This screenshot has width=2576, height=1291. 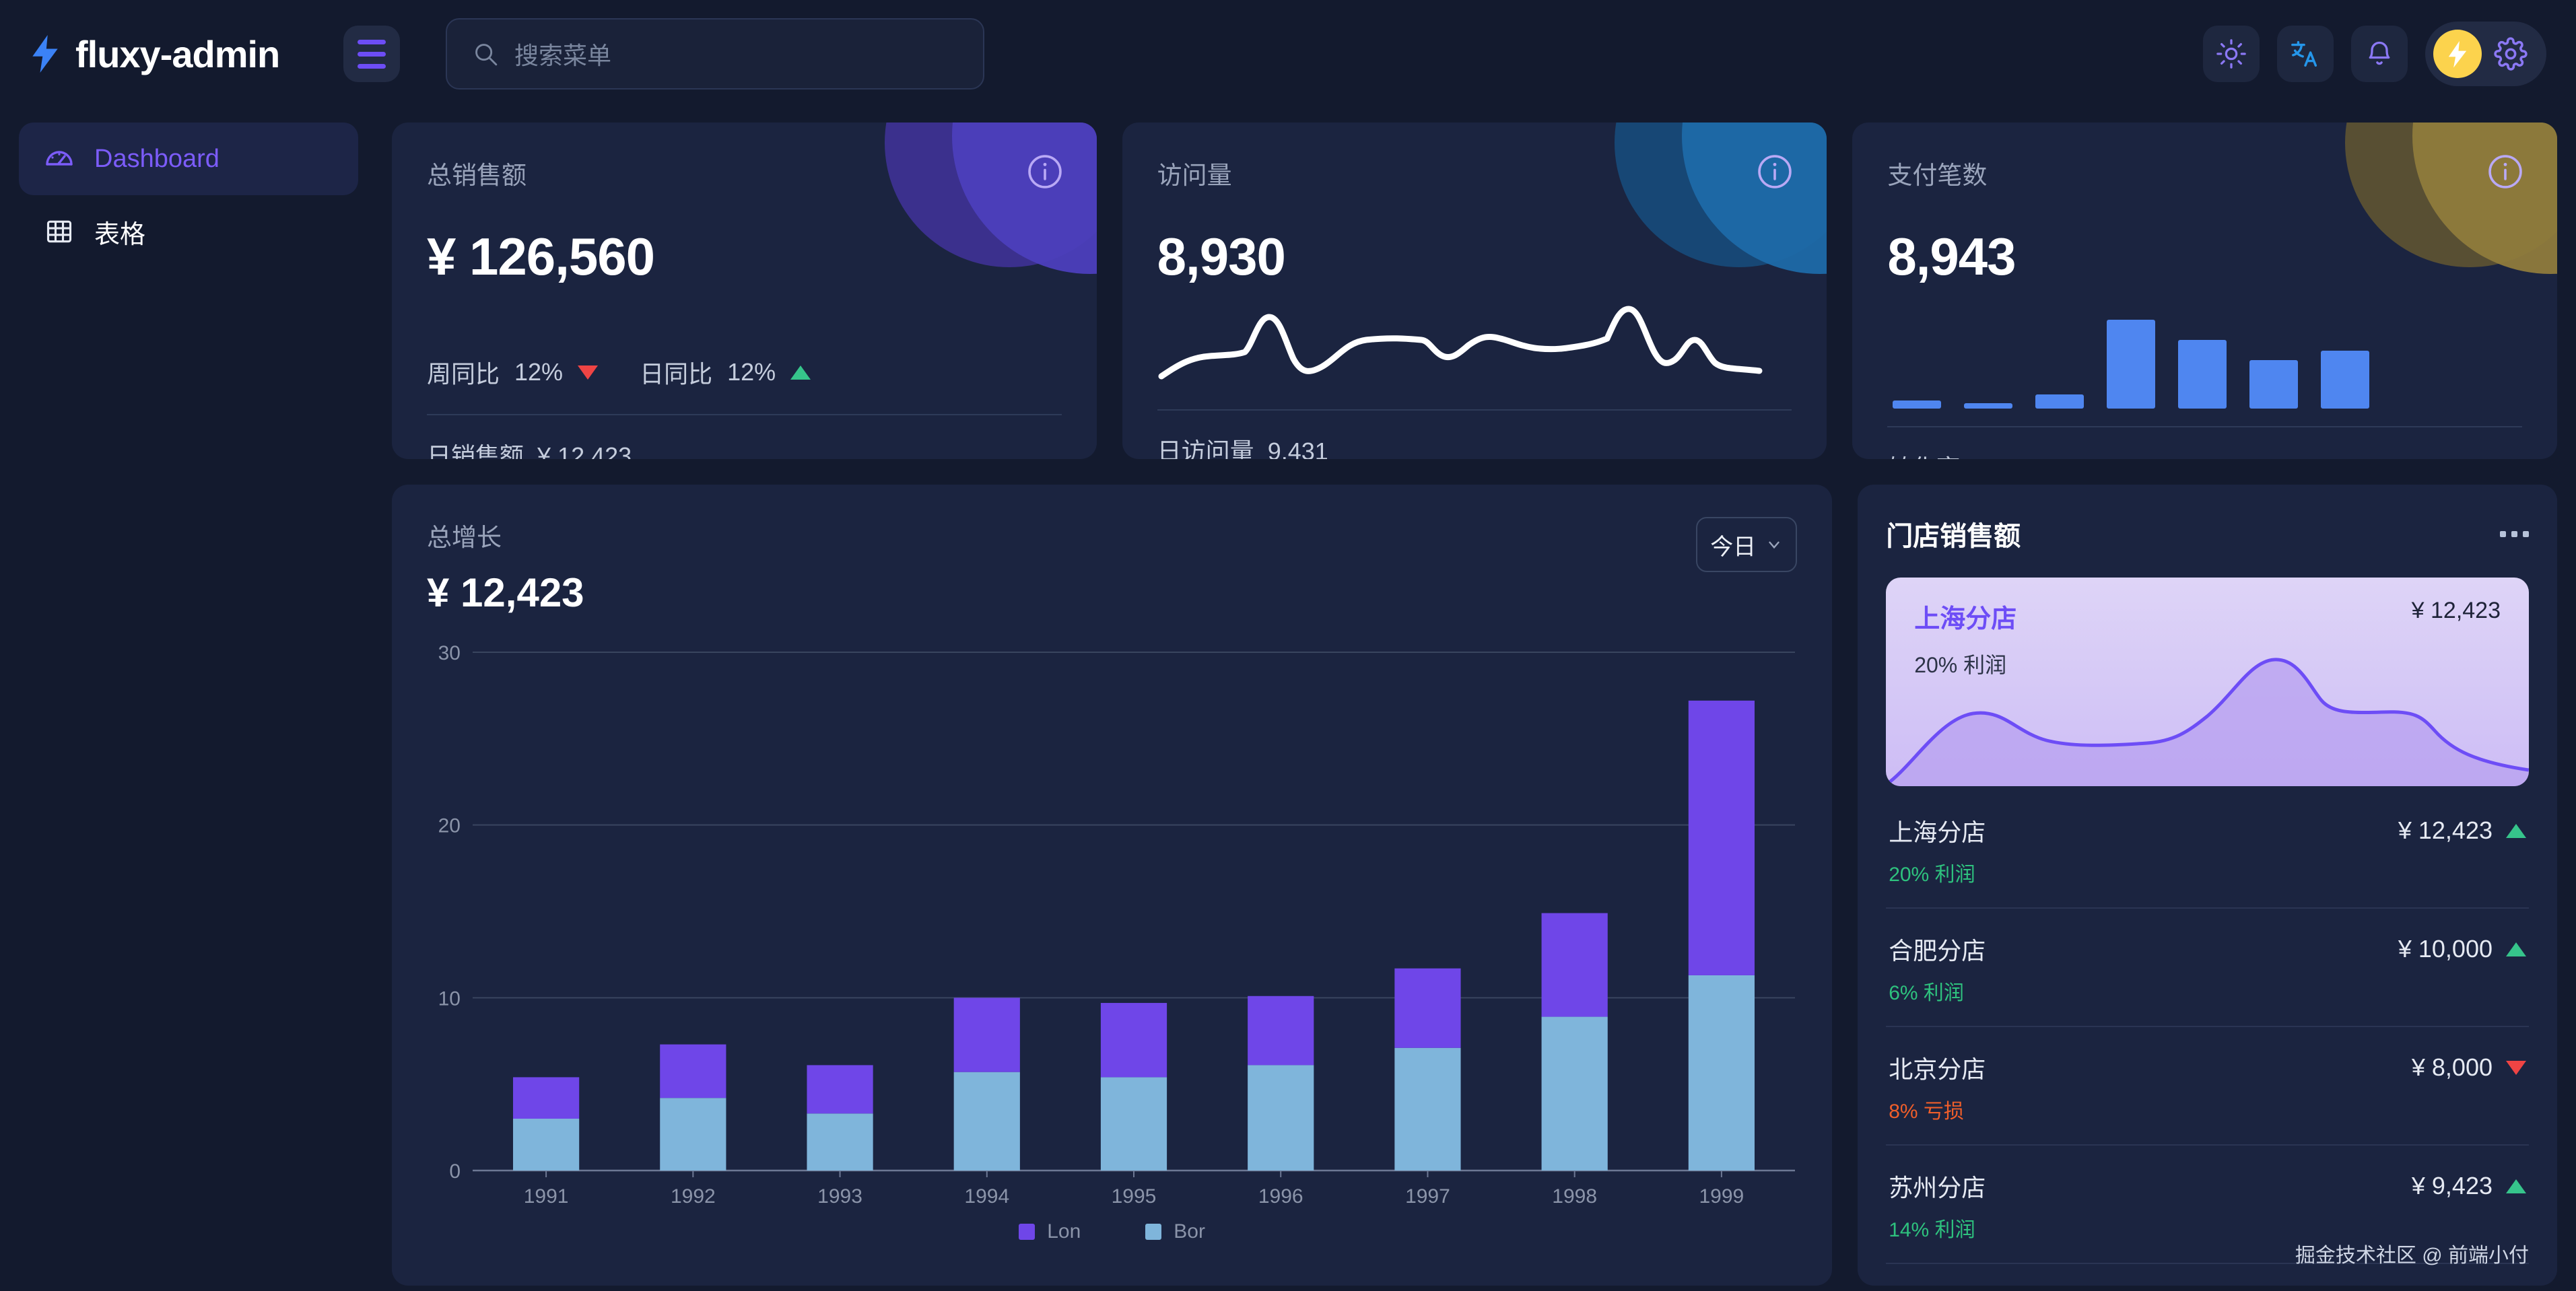 I want to click on store-sub: 8% 亏损, so click(x=1927, y=1112).